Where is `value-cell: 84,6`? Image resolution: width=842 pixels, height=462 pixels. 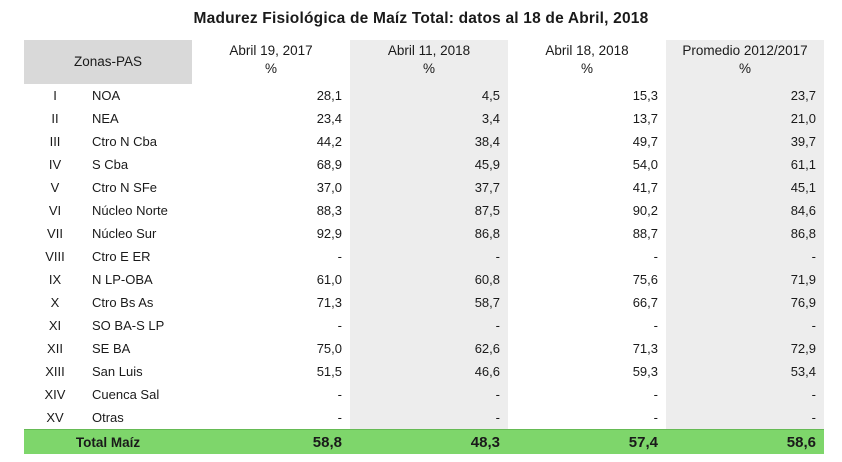 value-cell: 84,6 is located at coordinates (745, 210).